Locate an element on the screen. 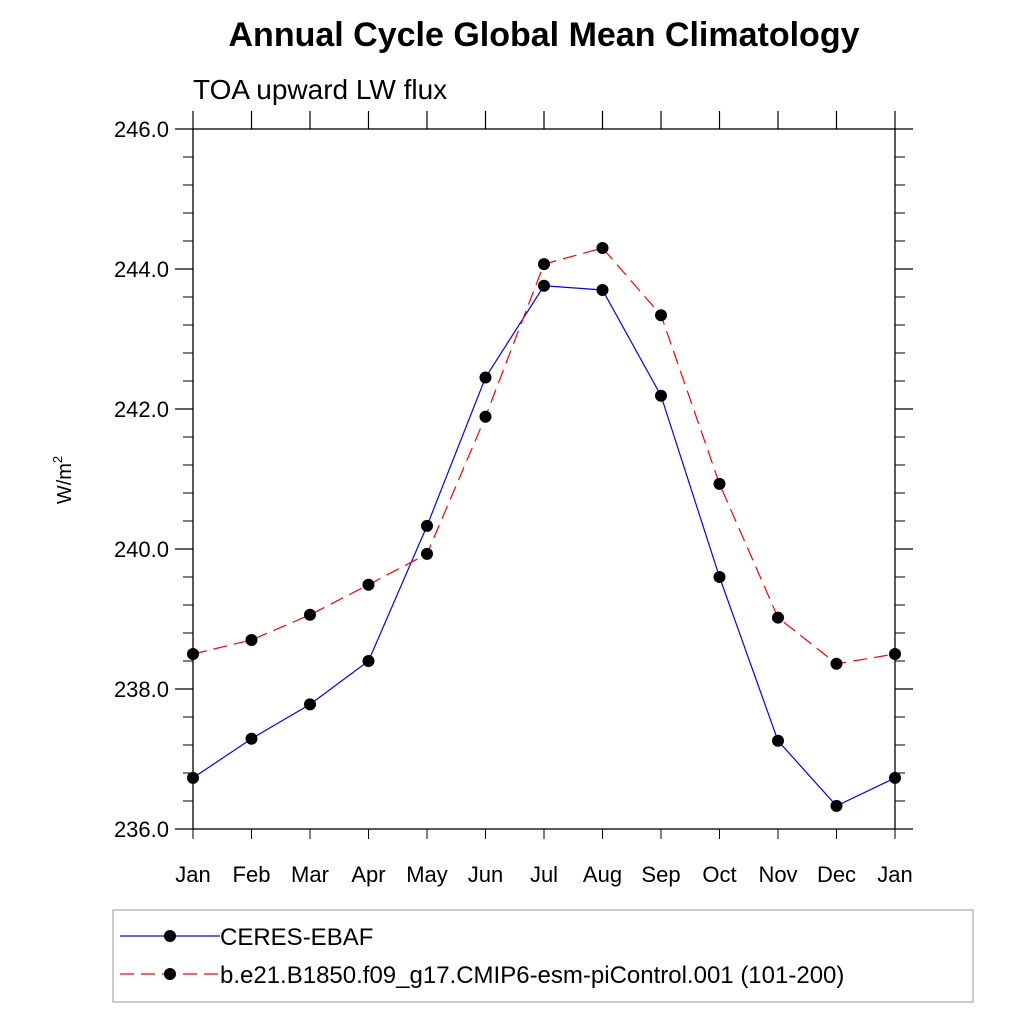 Image resolution: width=1024 pixels, height=1029 pixels. legend-label-1: CERES-EBAF is located at coordinates (296, 937).